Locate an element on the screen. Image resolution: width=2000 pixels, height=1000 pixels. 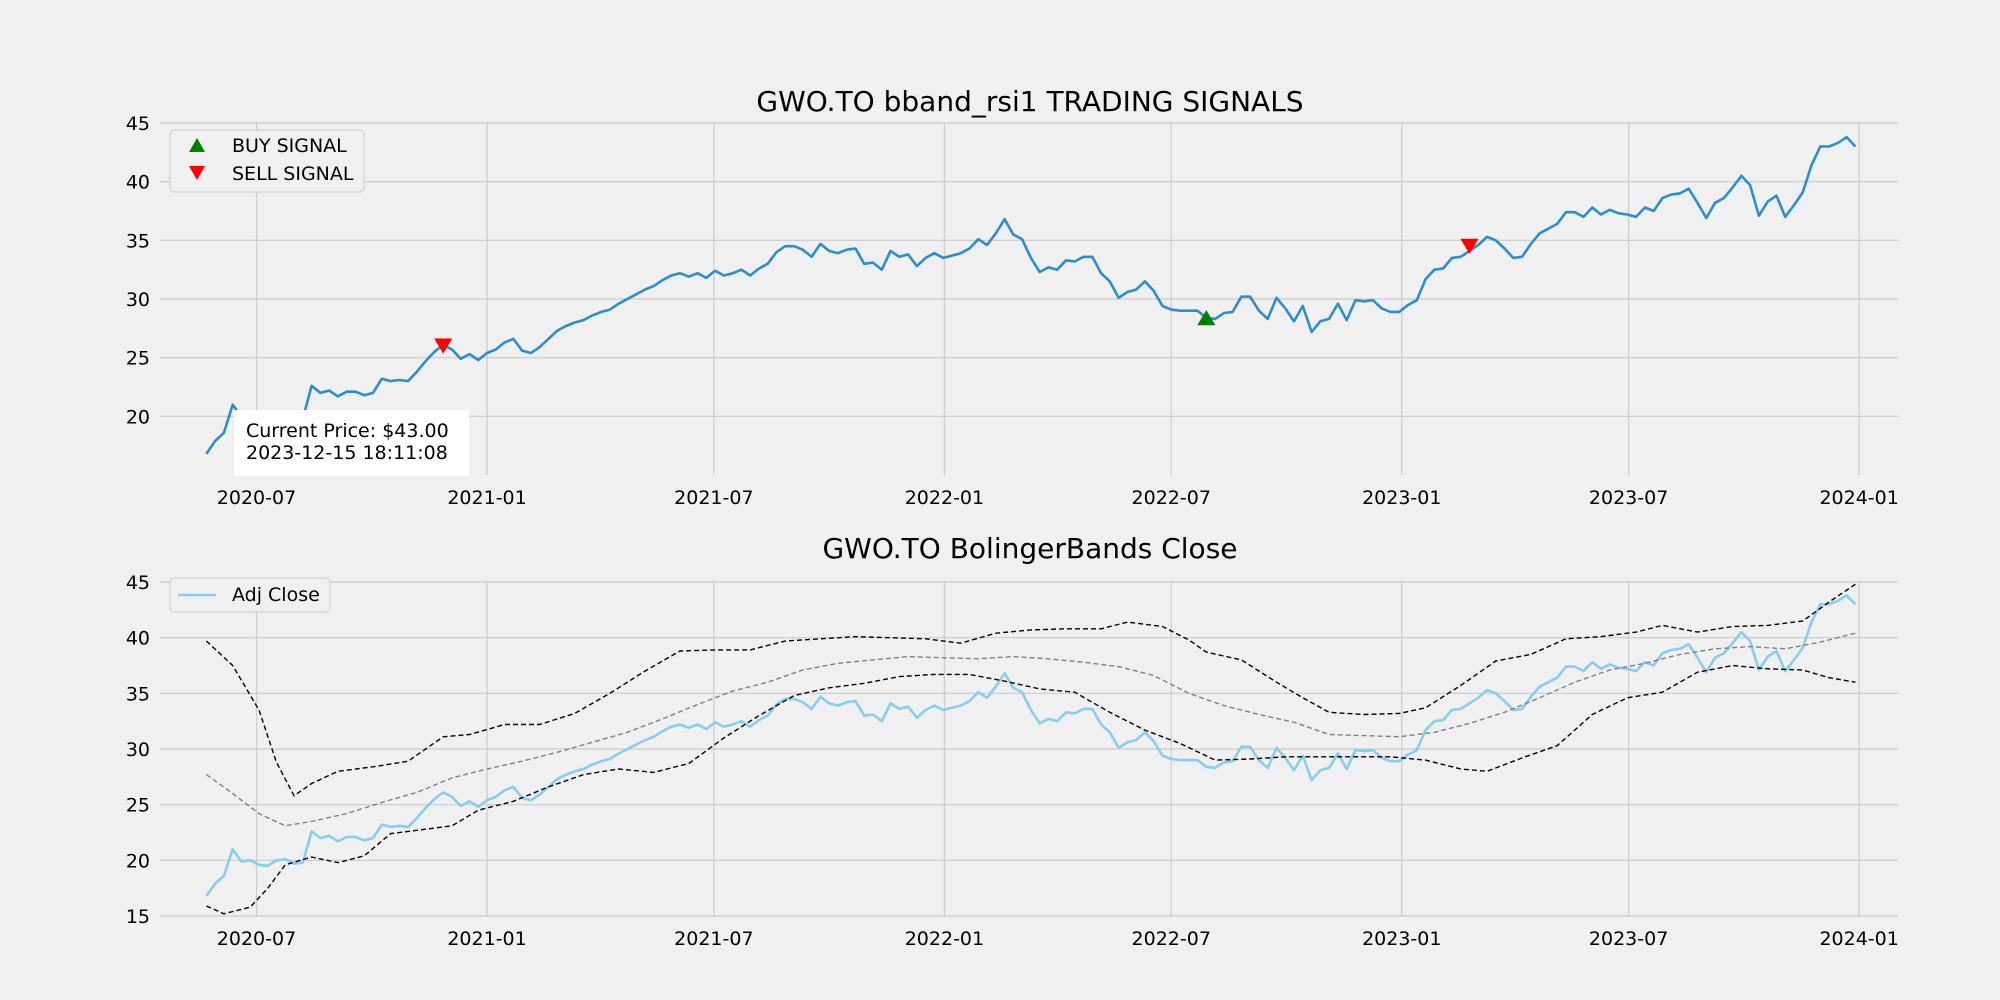
annotation-timestamp: 2023-12-15 18:11:08 is located at coordinates (347, 453).